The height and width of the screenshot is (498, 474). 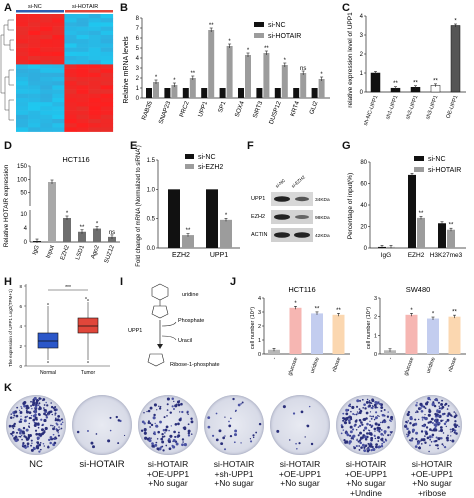 I want to click on chart-b-ylabel: Relative mRNA levels, so click(x=126, y=70).